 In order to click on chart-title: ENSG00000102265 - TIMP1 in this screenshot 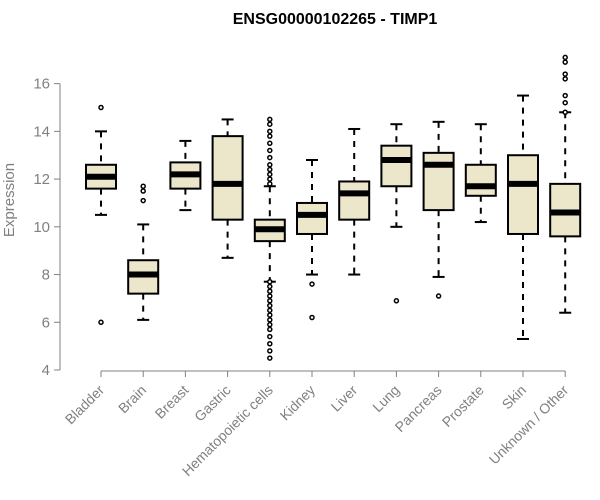, I will do `click(335, 19)`.